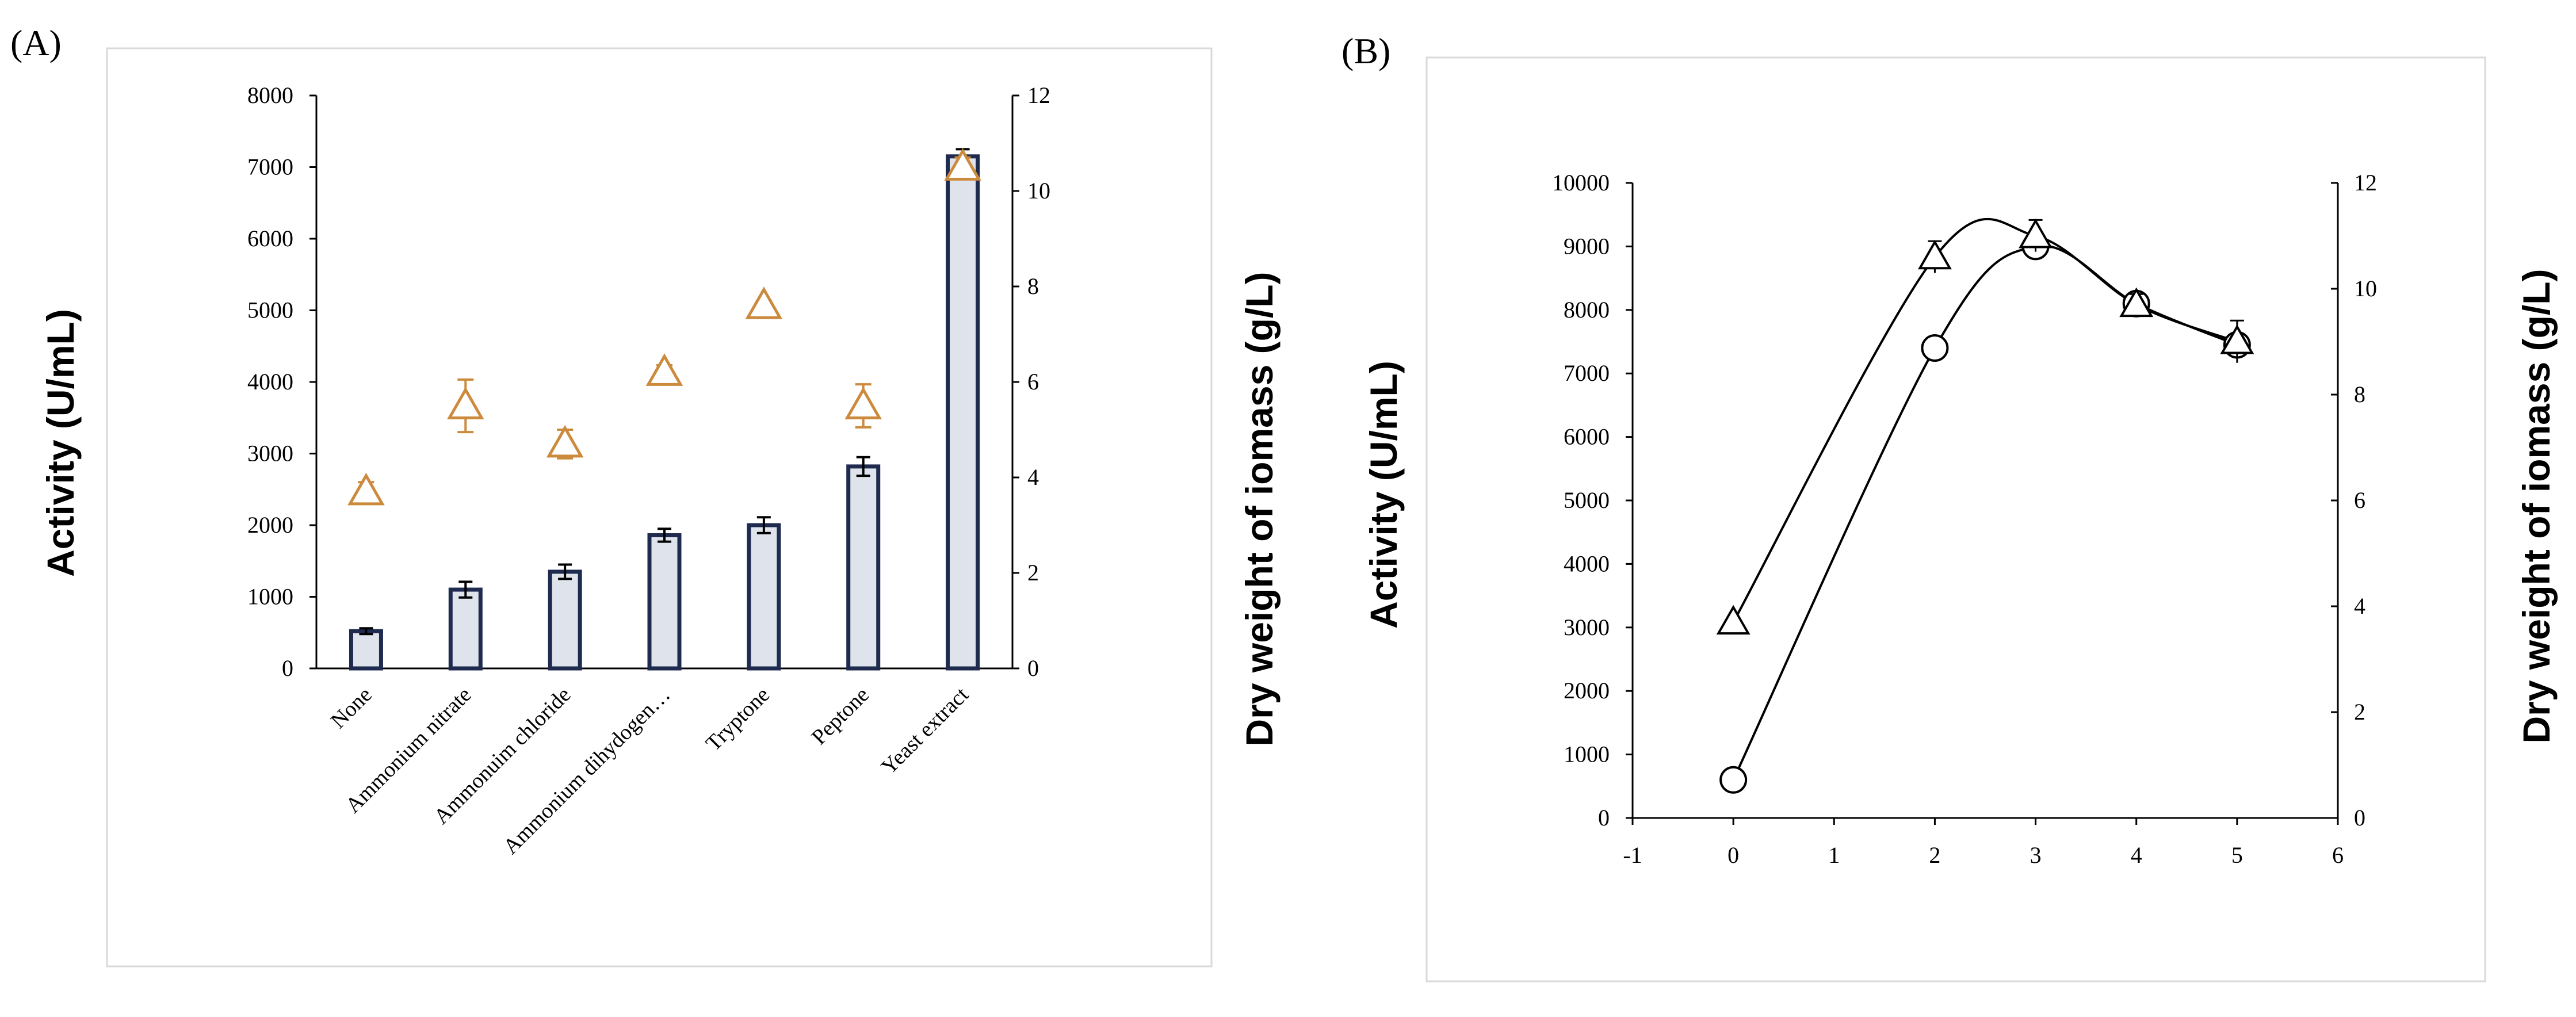 This screenshot has width=2576, height=1017. I want to click on panel-a-bar-ammonuim-chloride, so click(565, 620).